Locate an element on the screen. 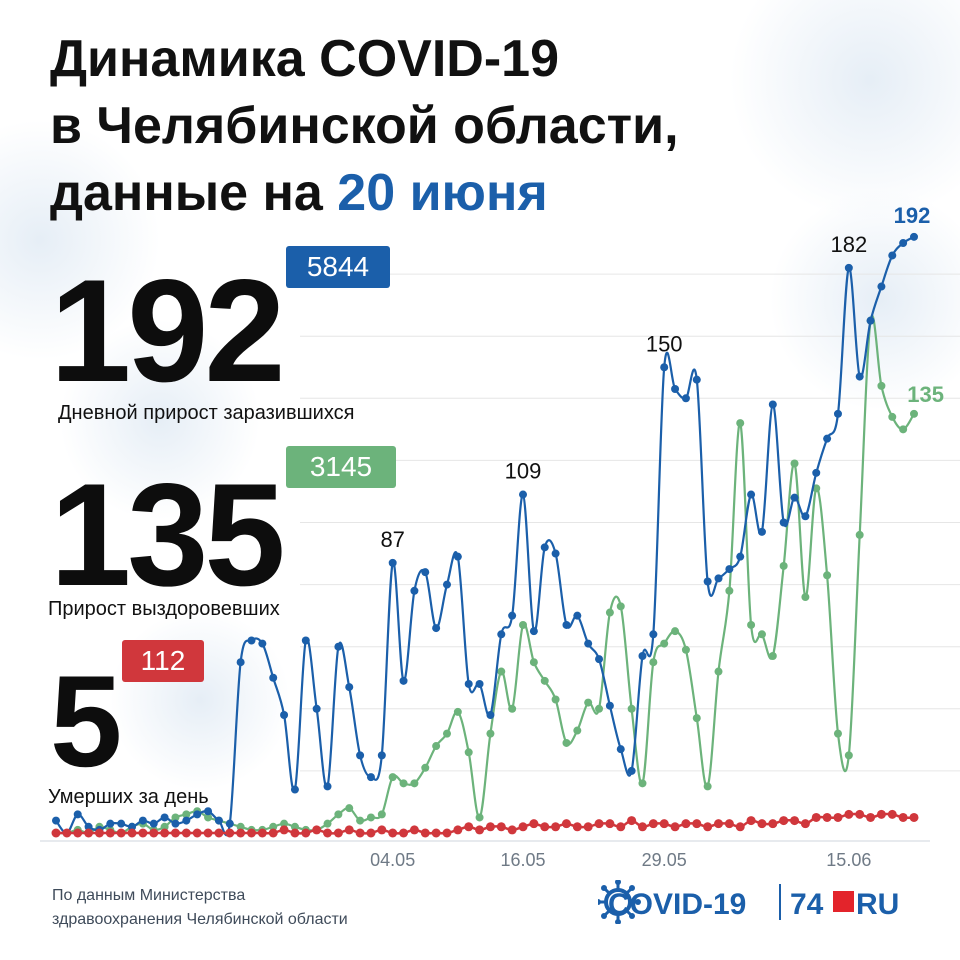  data-label-recovered: 135 is located at coordinates (925, 394).